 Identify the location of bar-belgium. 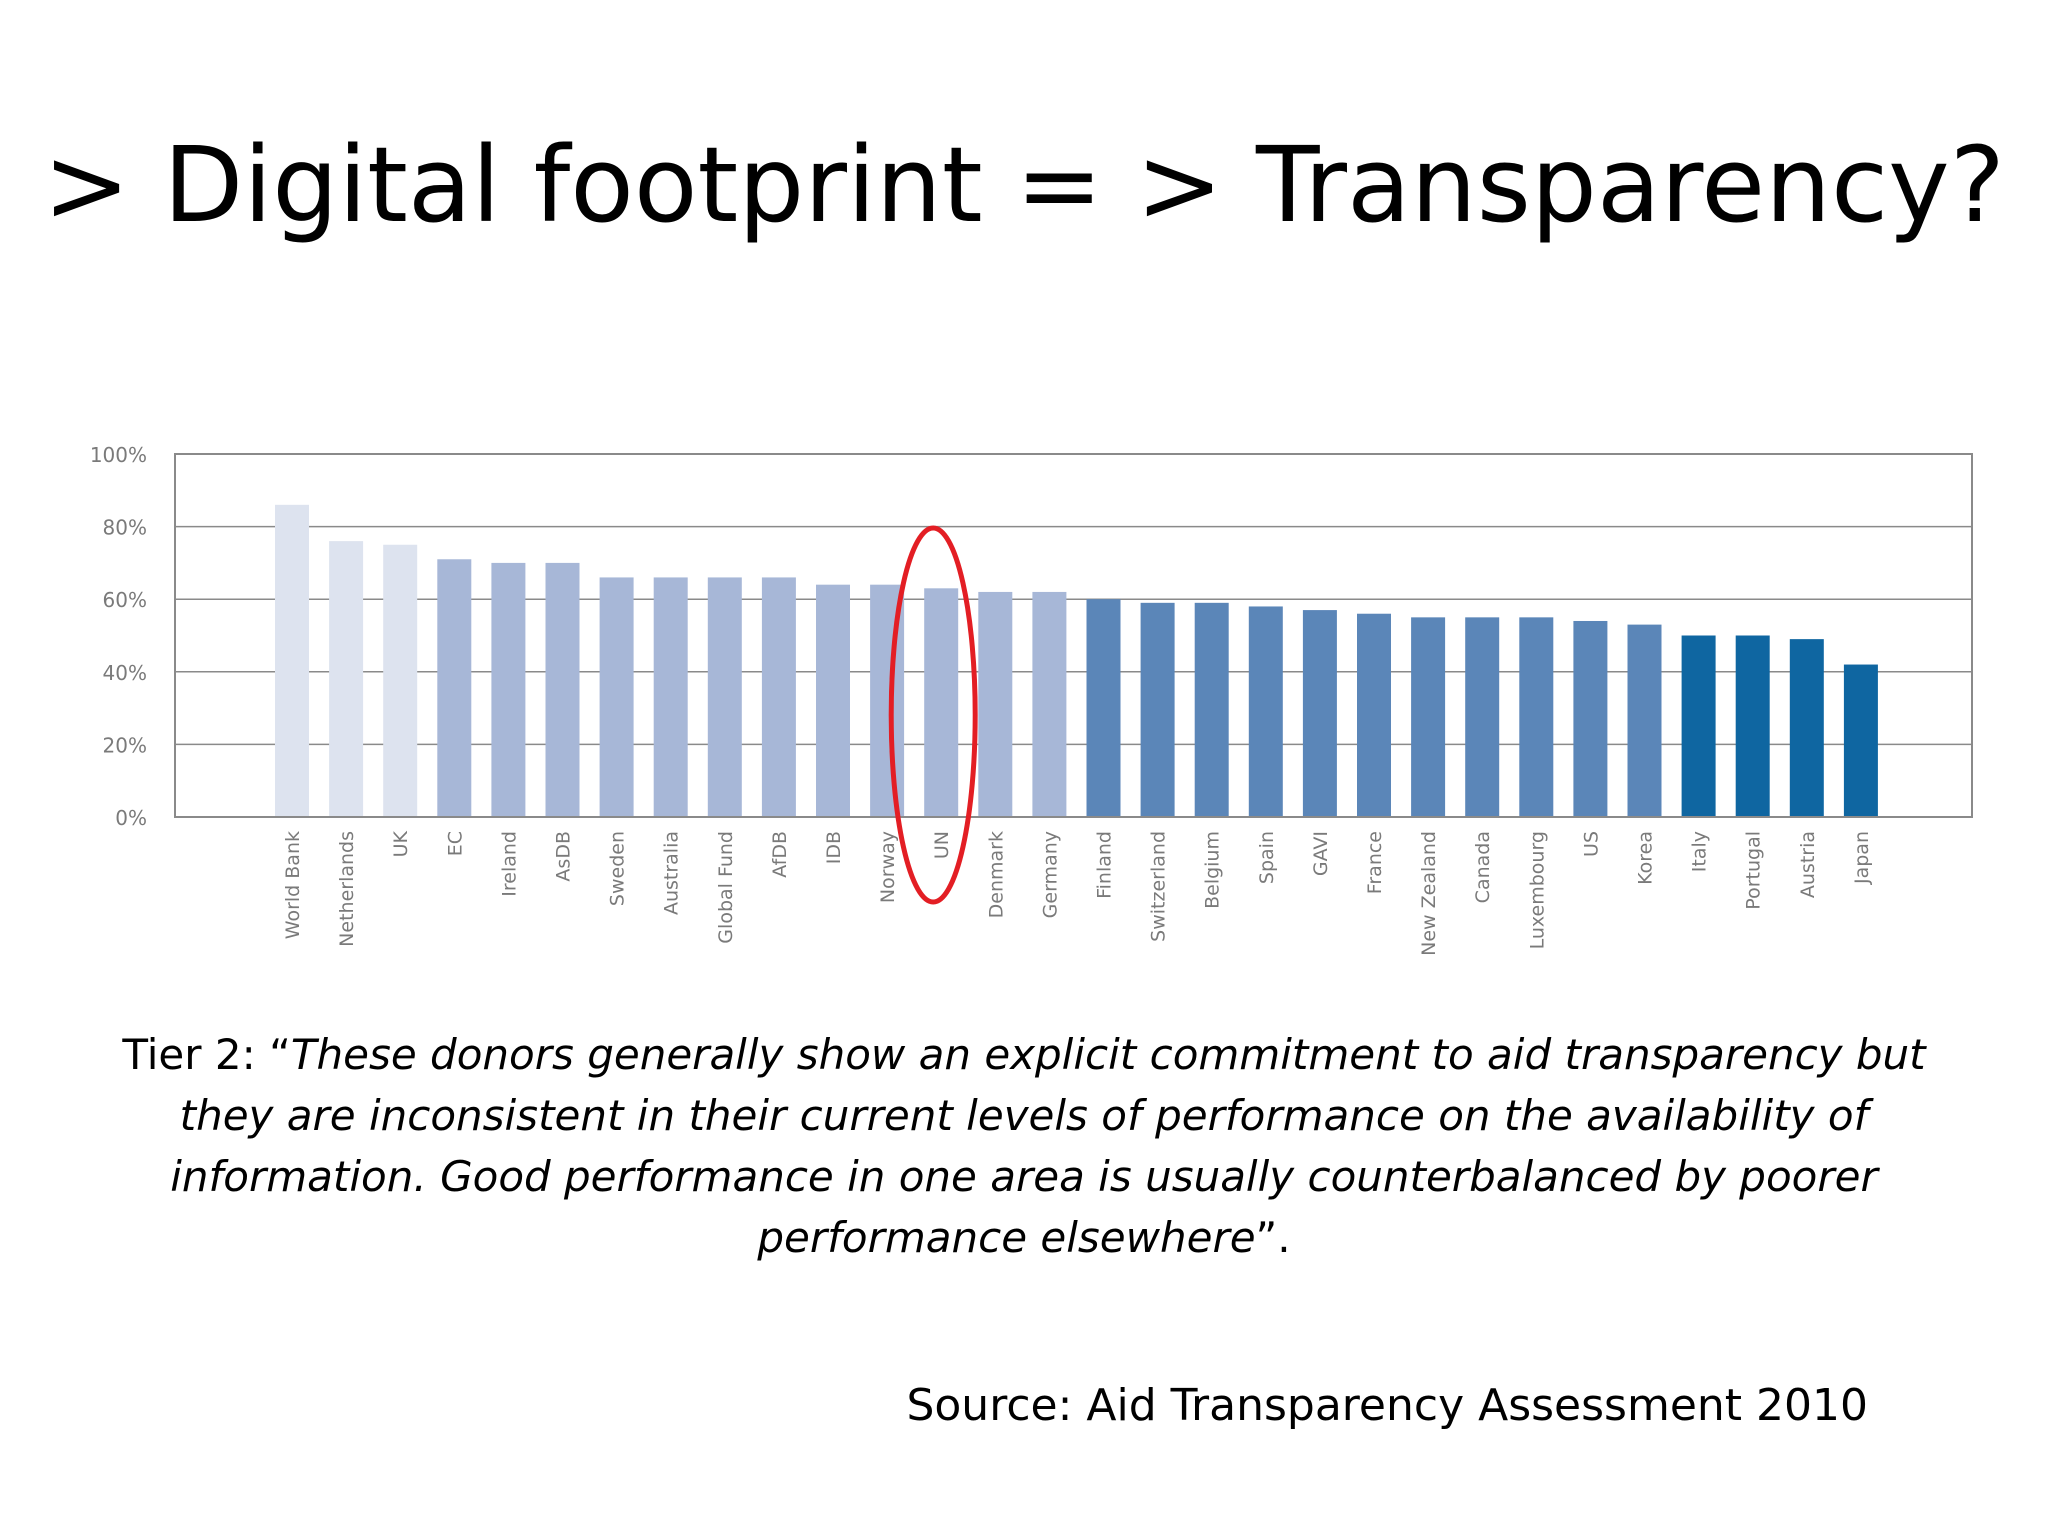
(1211, 709).